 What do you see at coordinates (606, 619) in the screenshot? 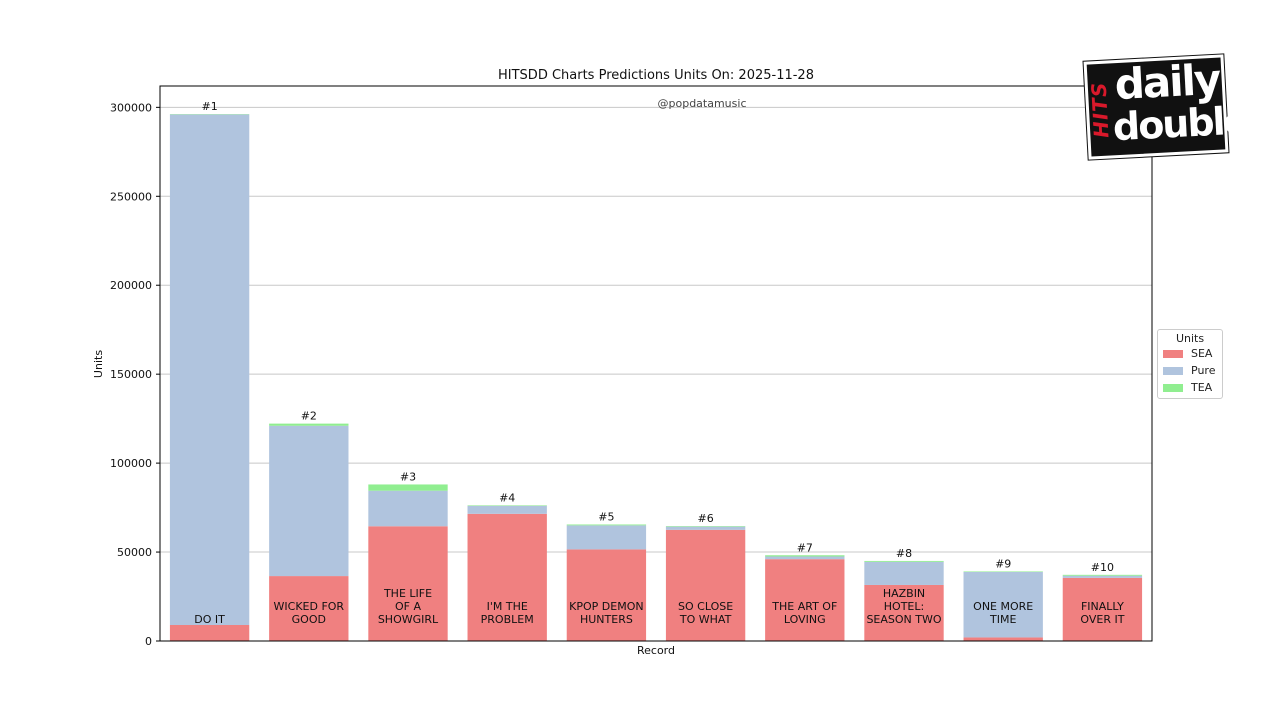
I see `category-label: HUNTERS` at bounding box center [606, 619].